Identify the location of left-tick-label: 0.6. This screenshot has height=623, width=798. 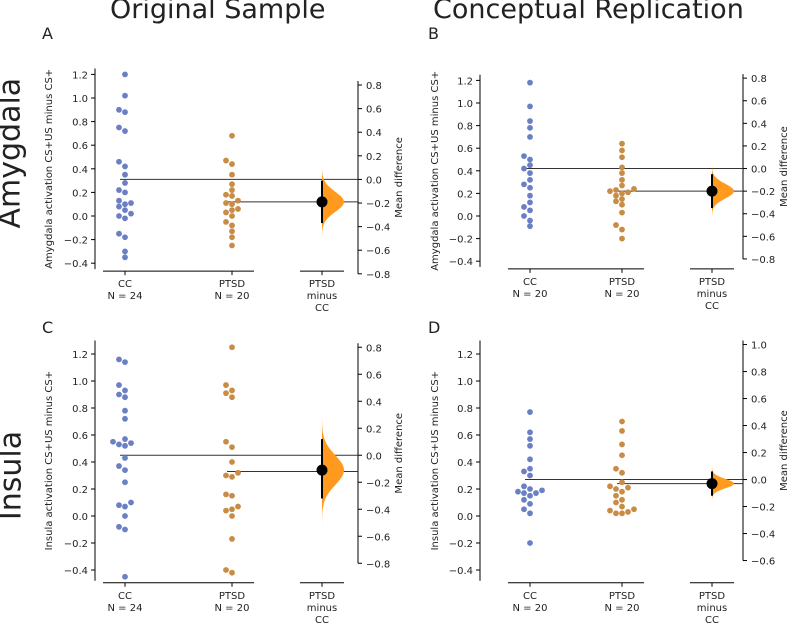
(465, 436).